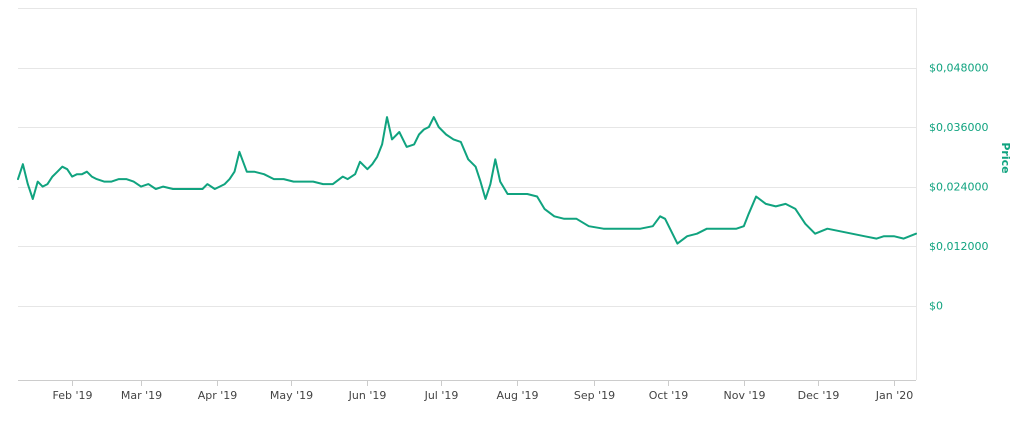  What do you see at coordinates (218, 395) in the screenshot?
I see `x-tick-label: Apr '19` at bounding box center [218, 395].